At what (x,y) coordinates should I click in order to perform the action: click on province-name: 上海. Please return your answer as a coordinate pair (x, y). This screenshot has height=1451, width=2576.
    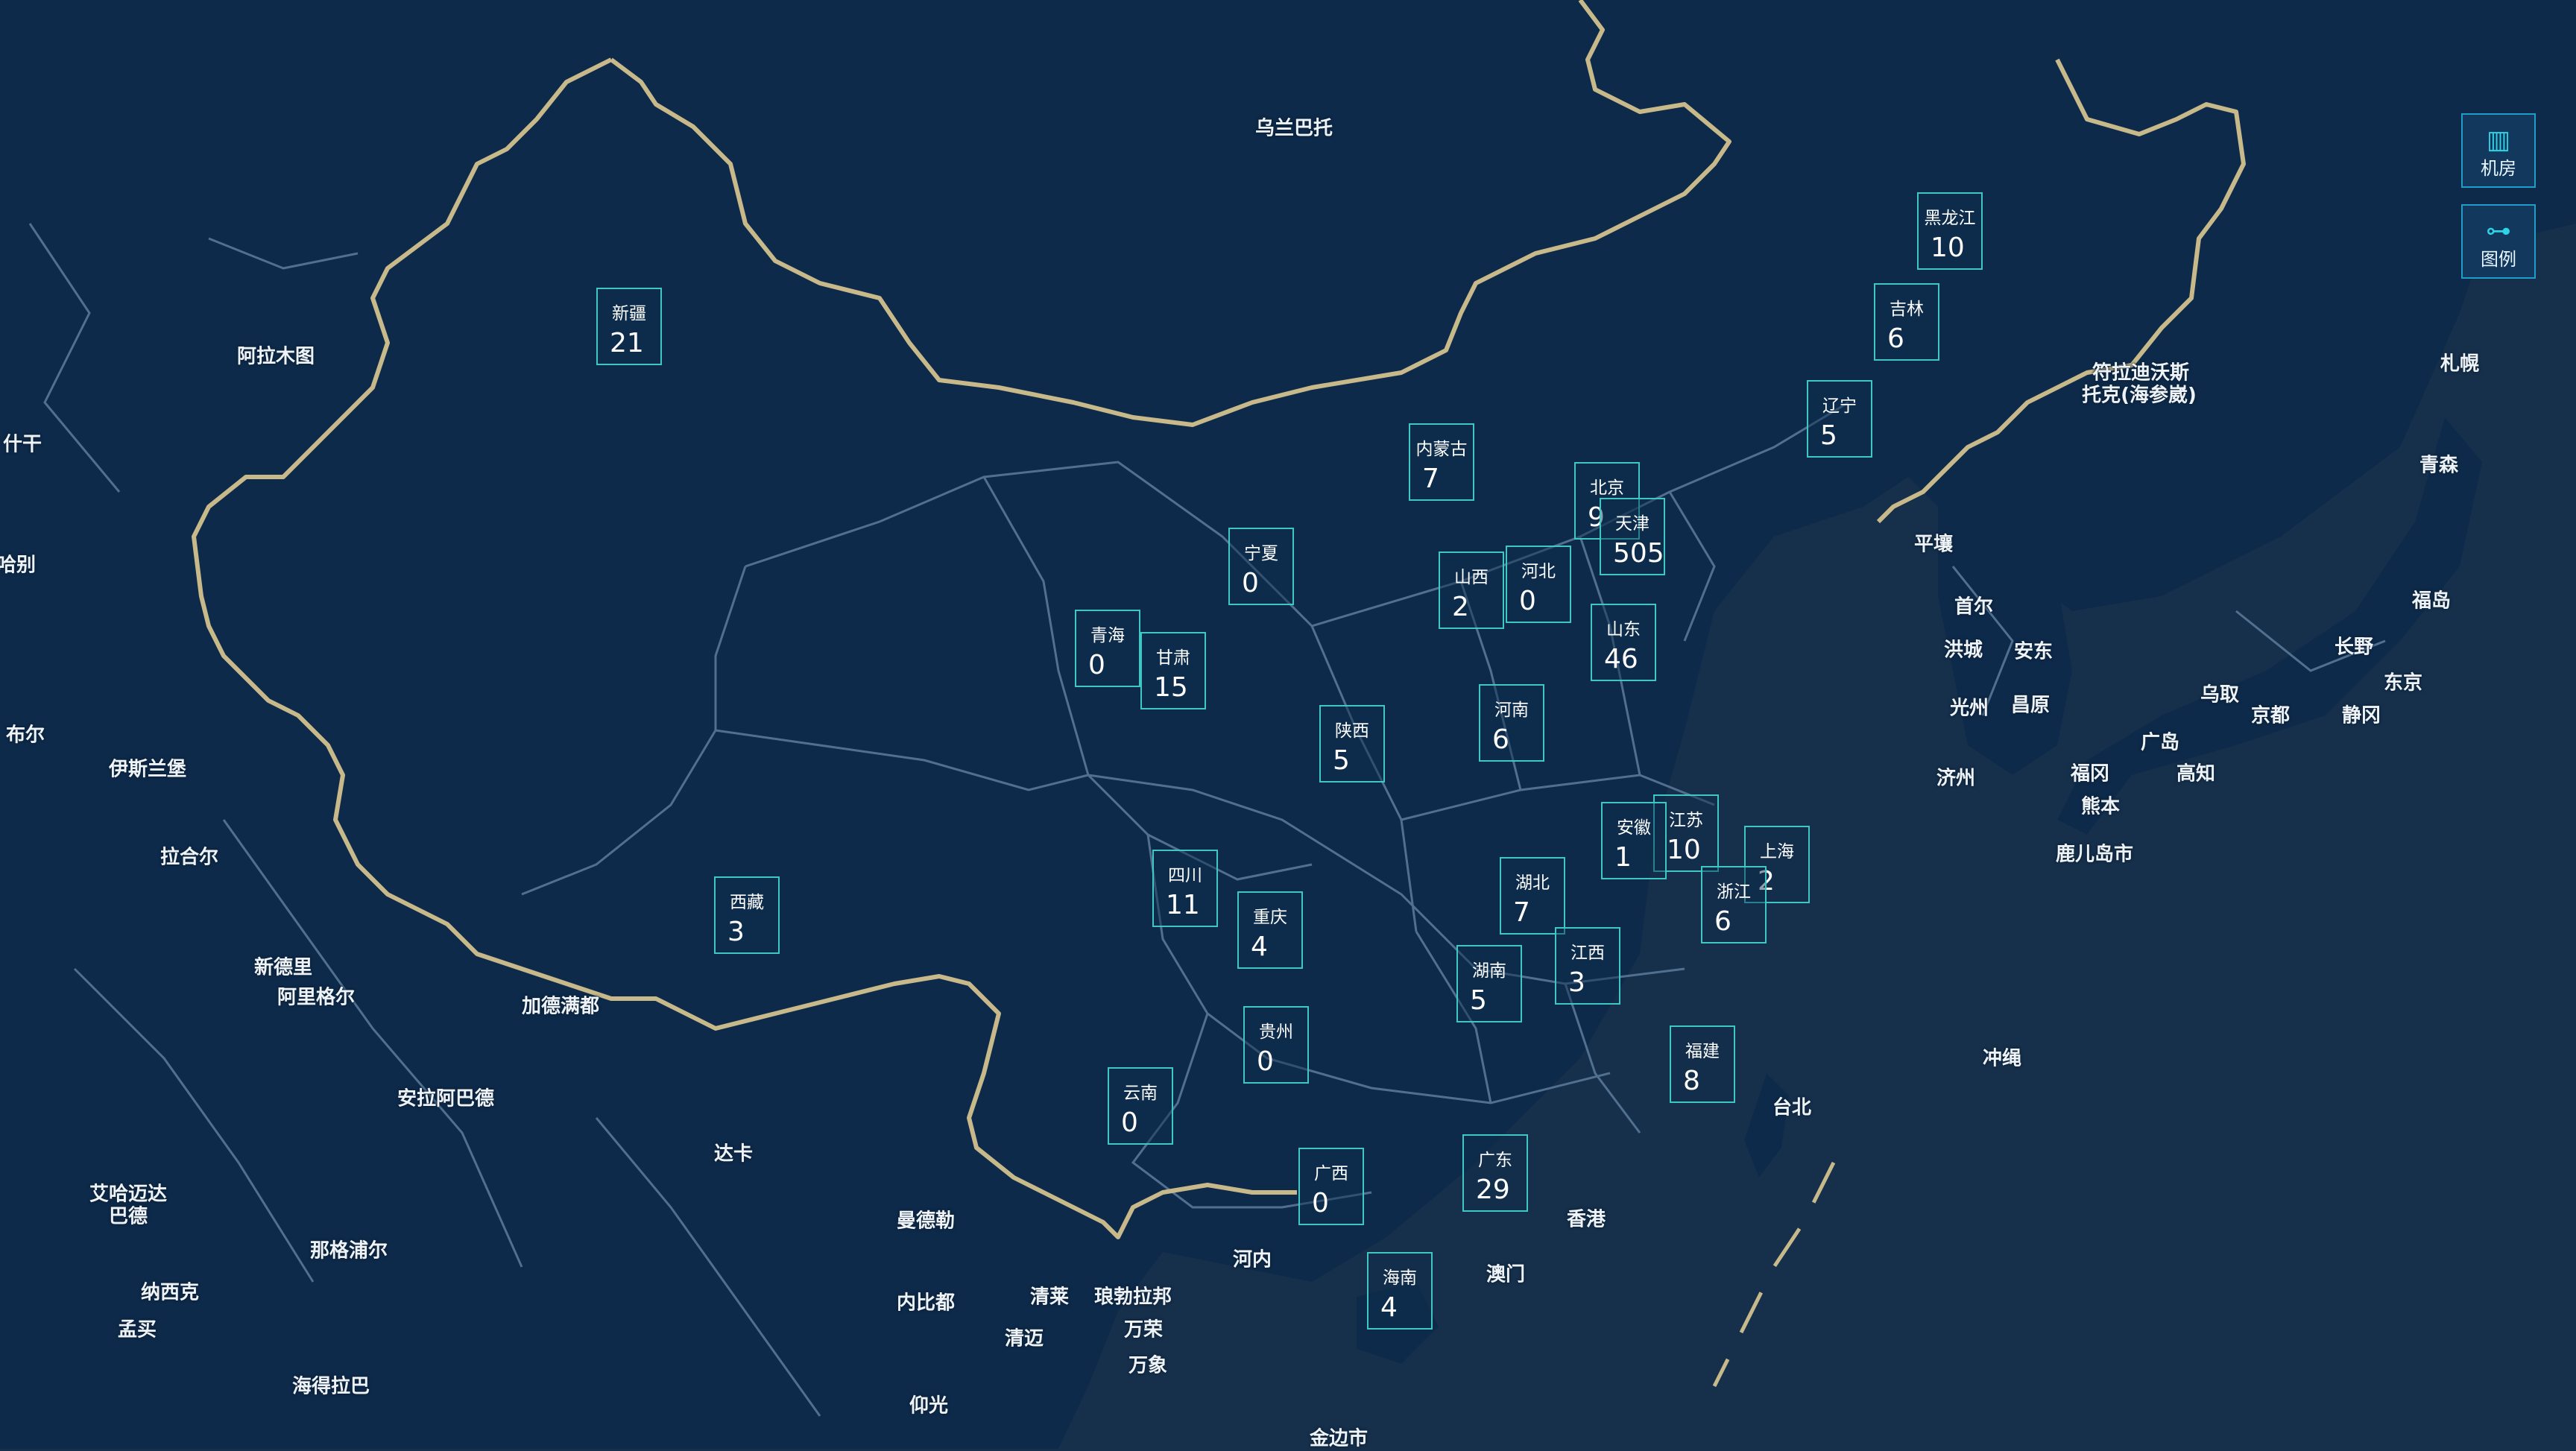
    Looking at the image, I should click on (1777, 852).